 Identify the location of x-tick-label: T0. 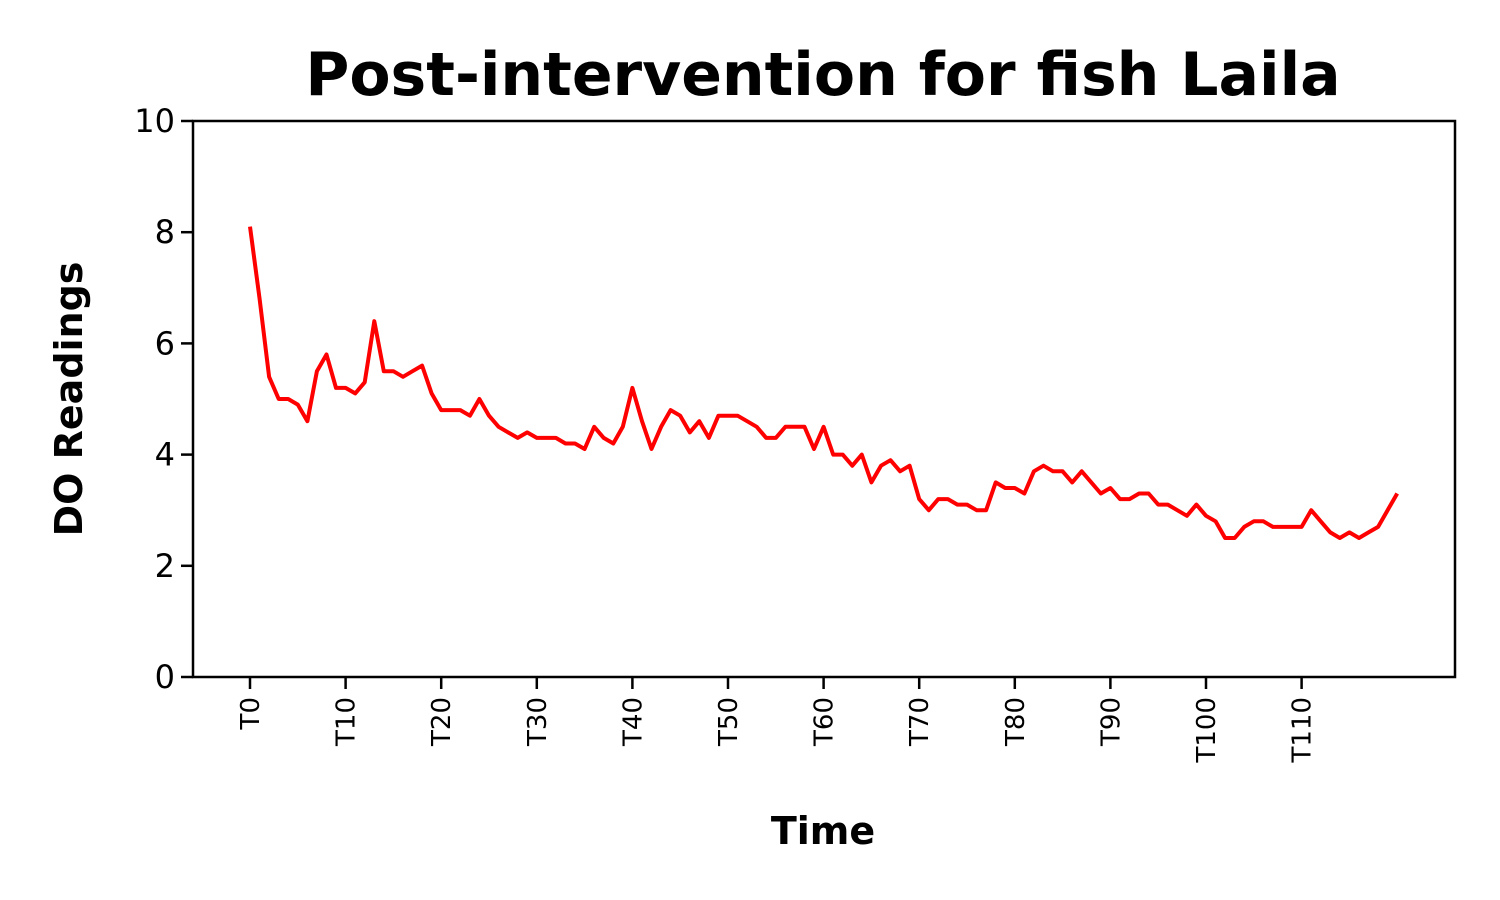
(251, 713).